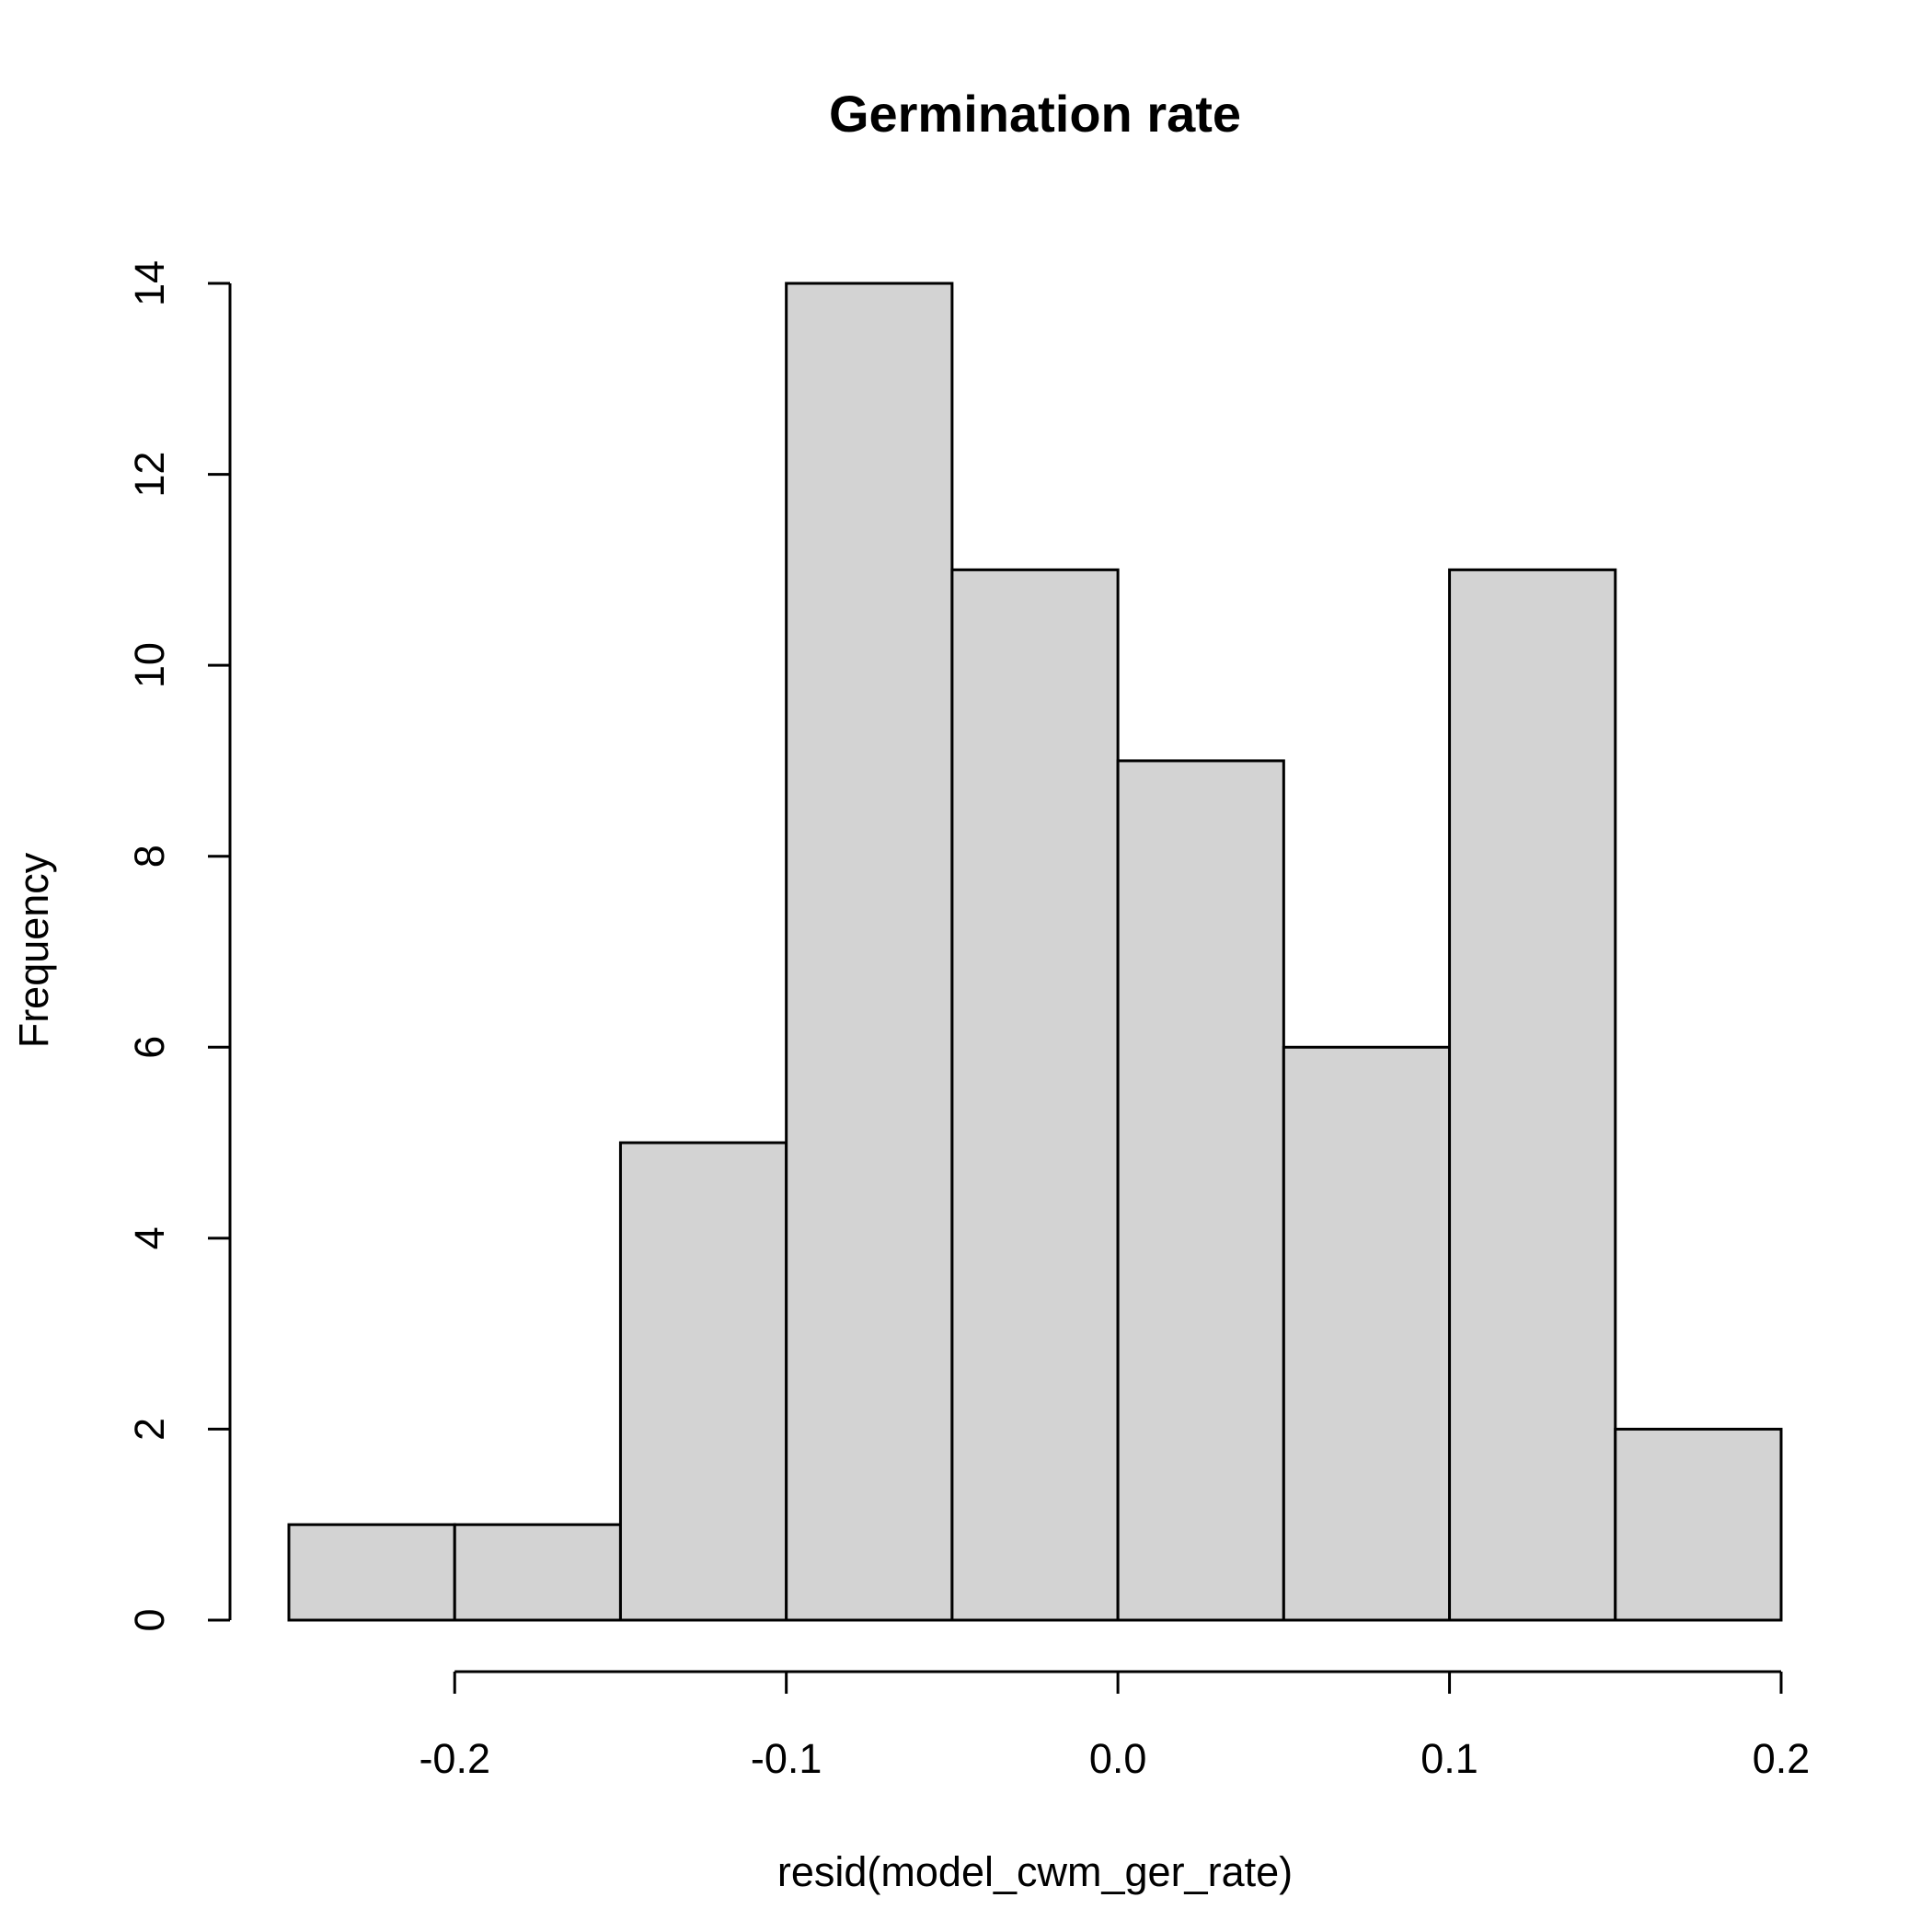 The width and height of the screenshot is (1932, 1932). What do you see at coordinates (149, 1047) in the screenshot?
I see `y-tick-label: 6` at bounding box center [149, 1047].